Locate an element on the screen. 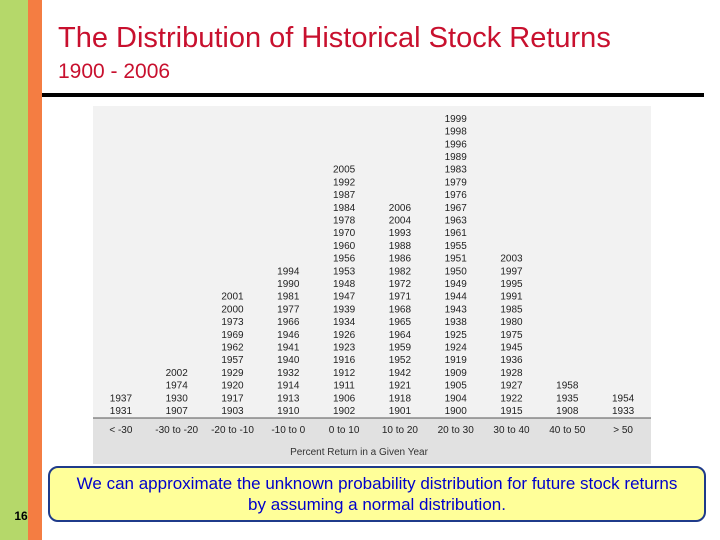 This screenshot has height=540, width=720. year-label: 1962 is located at coordinates (232, 348).